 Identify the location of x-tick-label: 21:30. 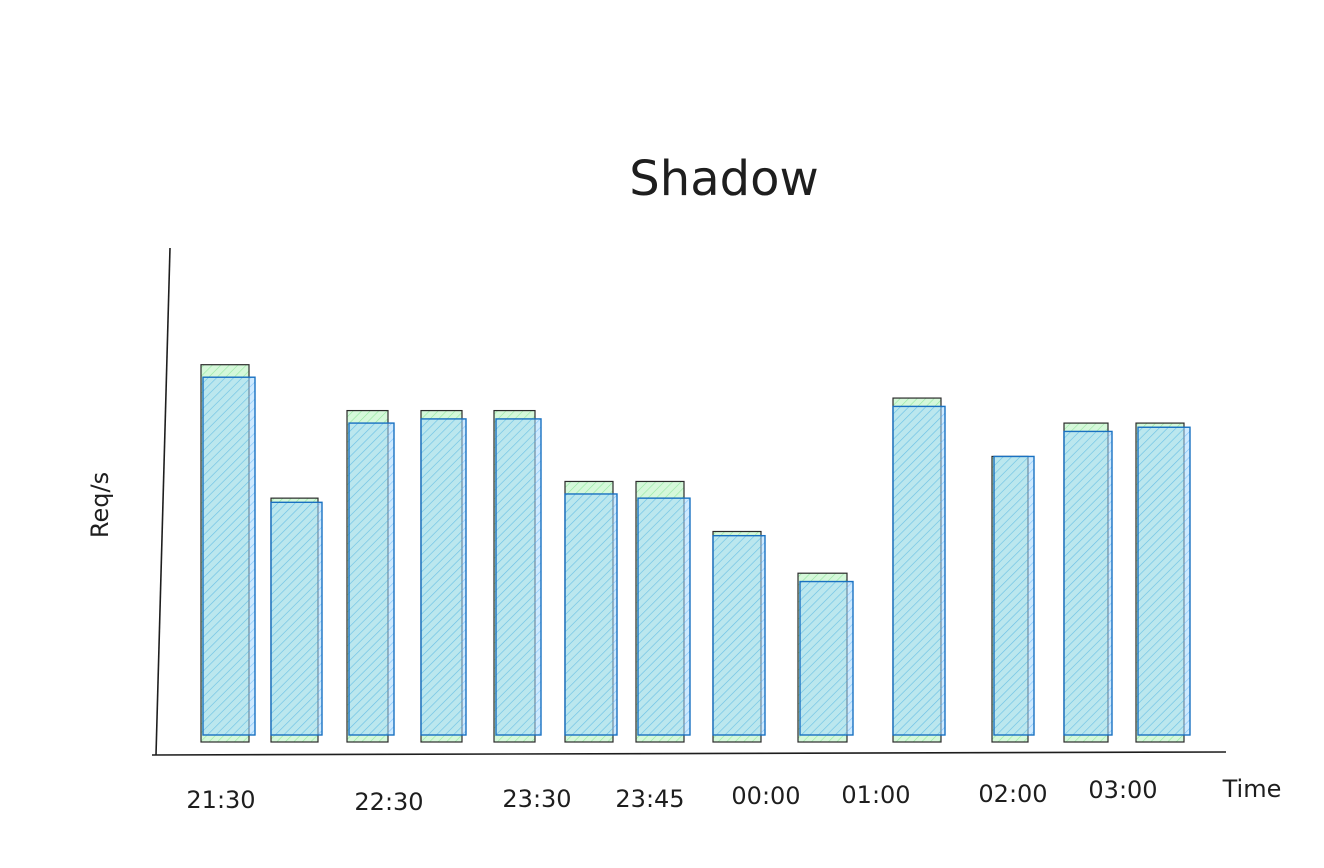
(220, 800).